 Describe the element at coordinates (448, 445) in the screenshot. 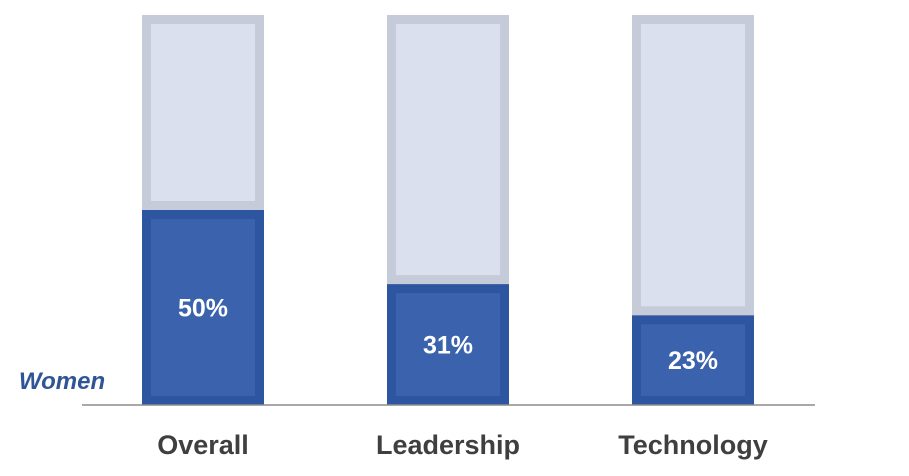

I see `category-label-leadership: Leadership` at that location.